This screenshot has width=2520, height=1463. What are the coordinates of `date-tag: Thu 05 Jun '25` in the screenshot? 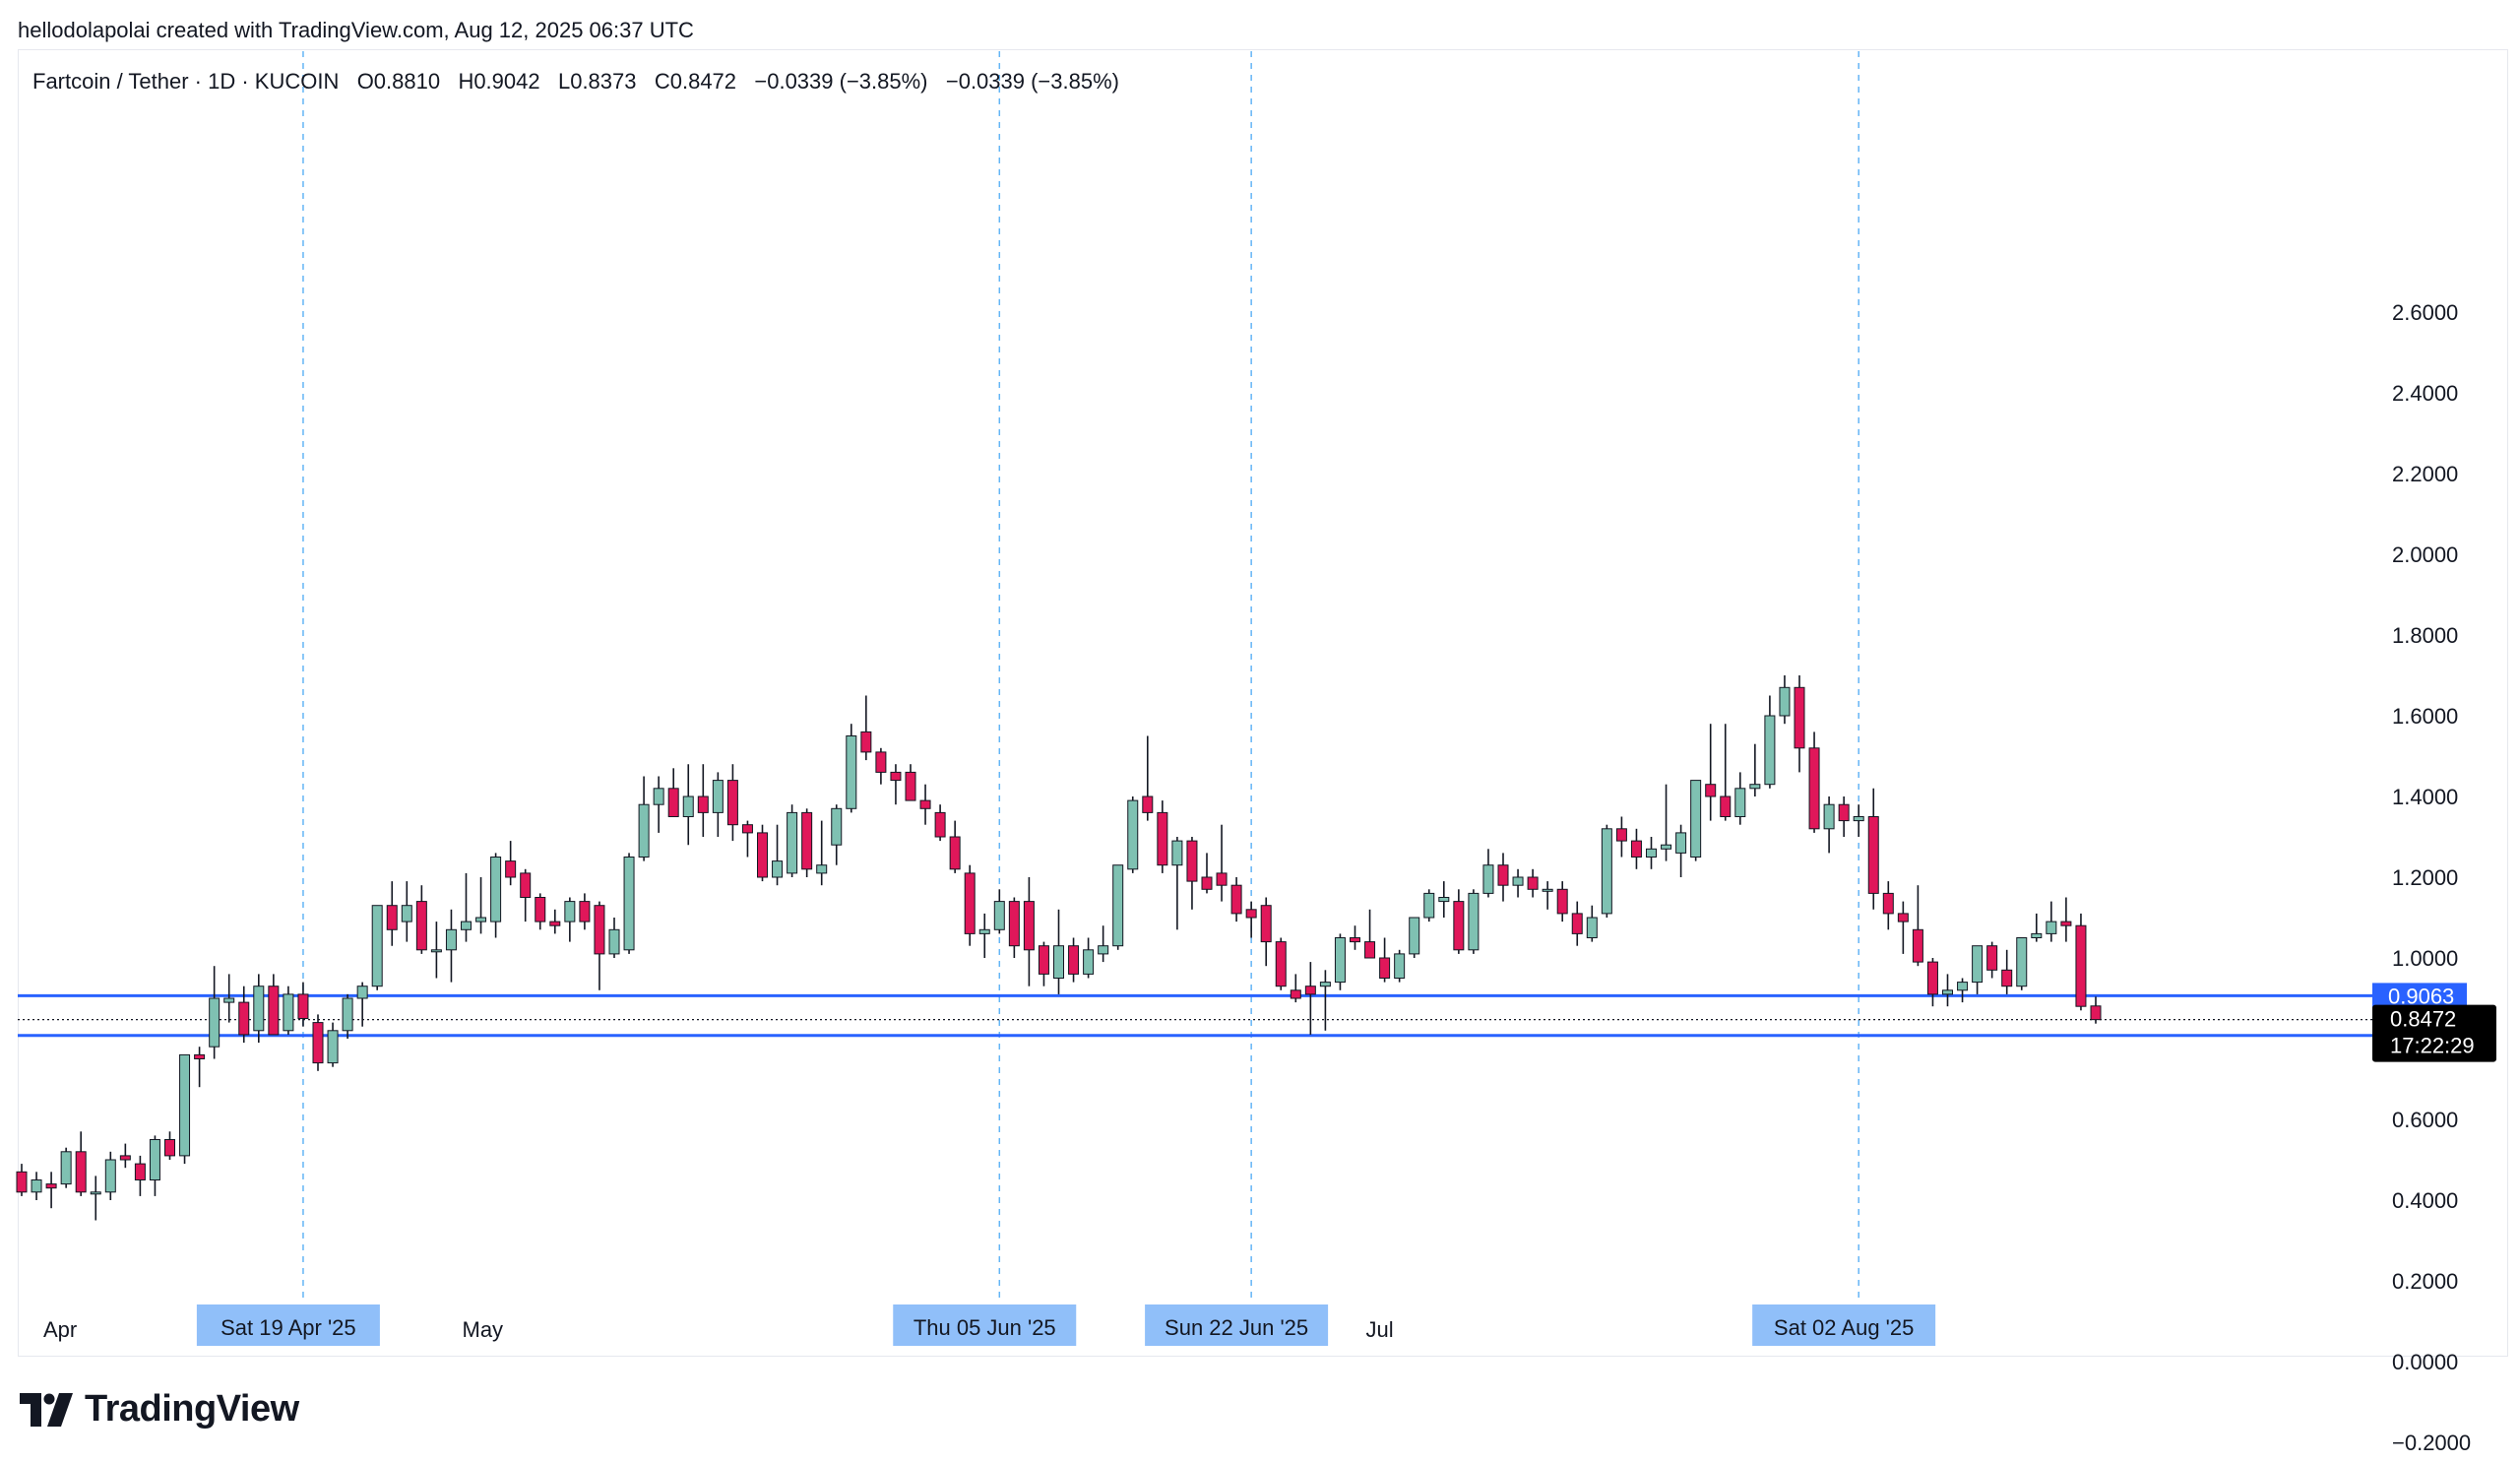 It's located at (985, 1325).